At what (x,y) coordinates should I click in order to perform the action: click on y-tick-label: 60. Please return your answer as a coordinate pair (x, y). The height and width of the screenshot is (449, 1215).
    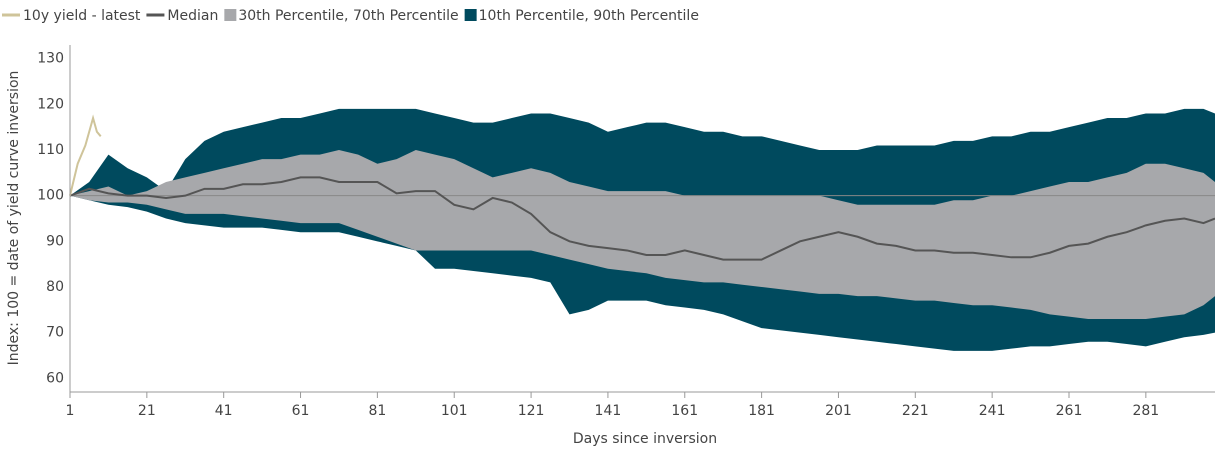
    Looking at the image, I should click on (55, 378).